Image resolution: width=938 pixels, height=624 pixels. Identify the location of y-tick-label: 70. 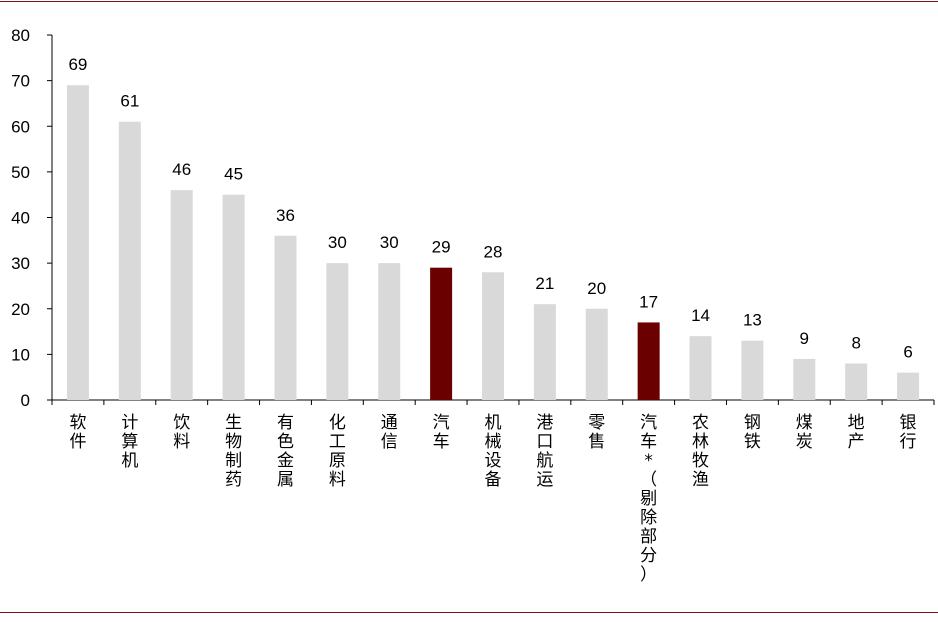
(20, 81).